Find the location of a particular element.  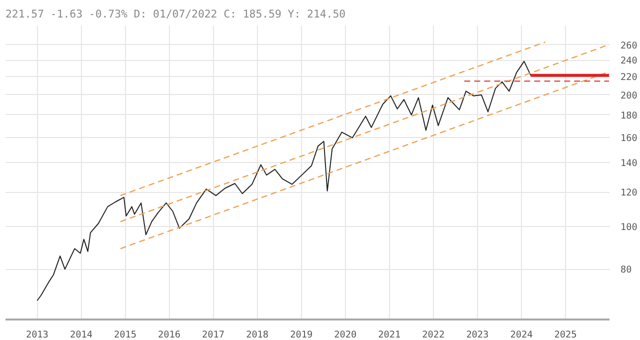

y-tick-label: 140 is located at coordinates (629, 164).